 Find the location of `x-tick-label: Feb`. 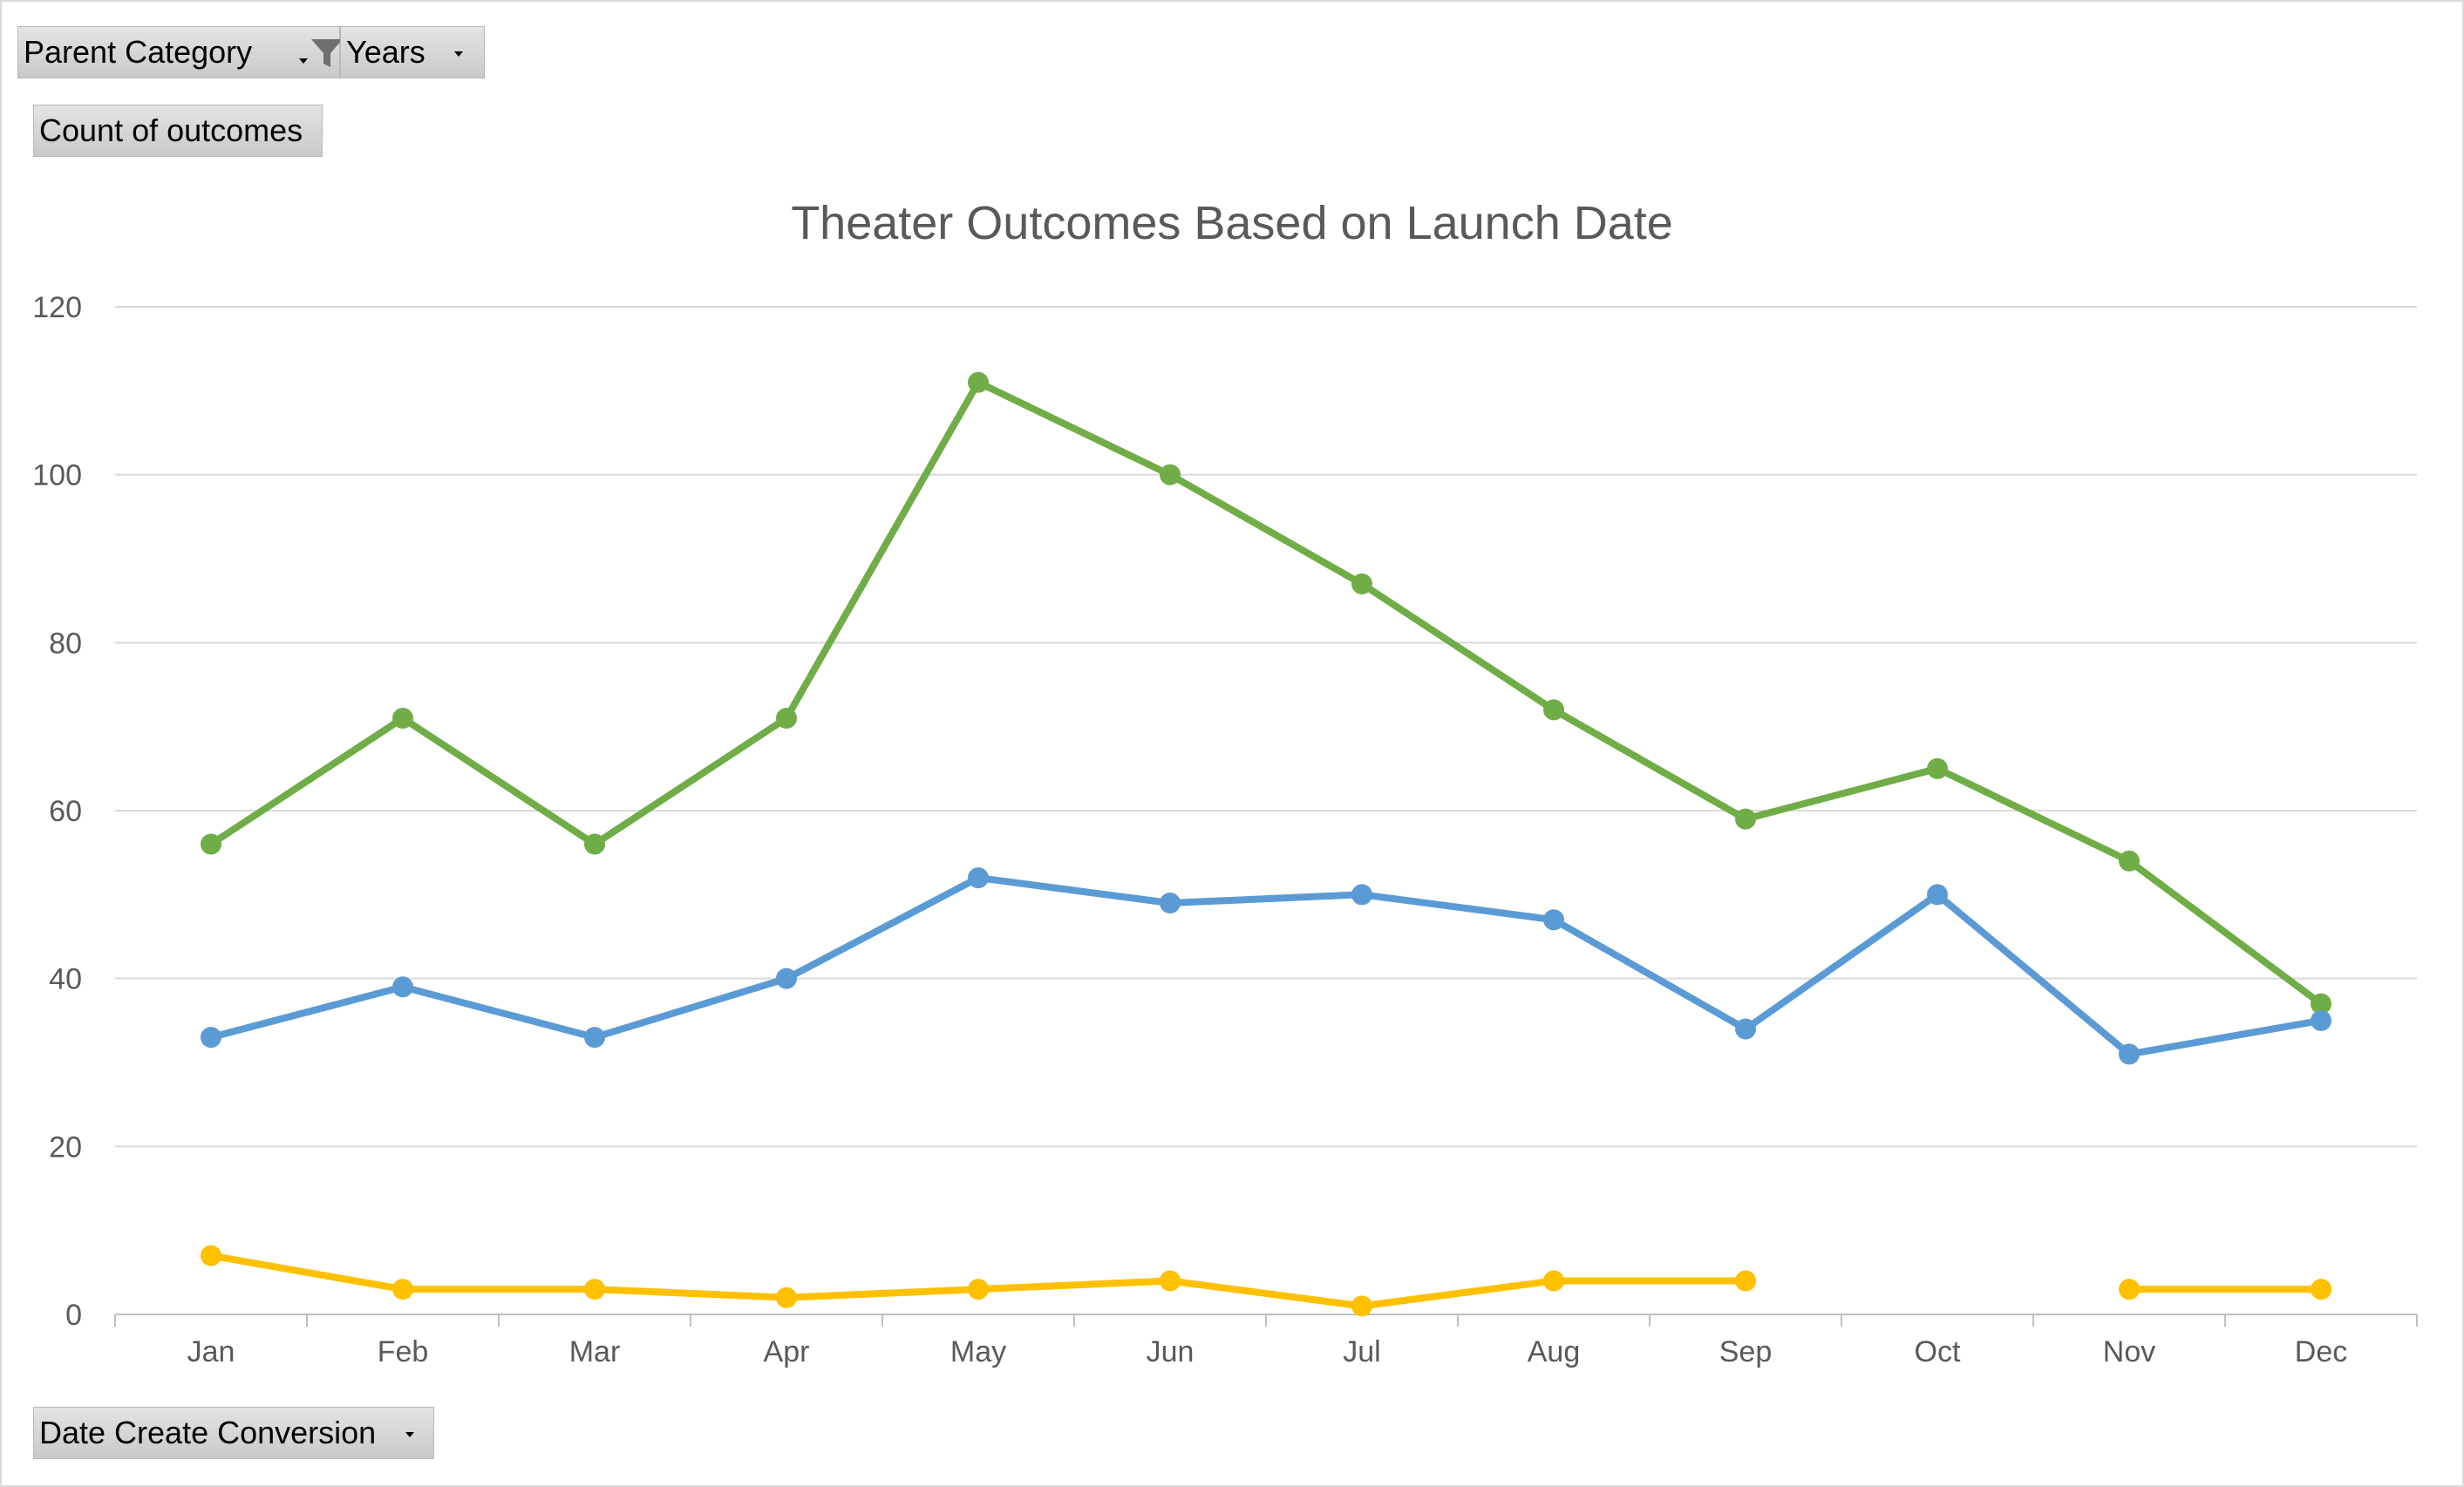

x-tick-label: Feb is located at coordinates (403, 1351).